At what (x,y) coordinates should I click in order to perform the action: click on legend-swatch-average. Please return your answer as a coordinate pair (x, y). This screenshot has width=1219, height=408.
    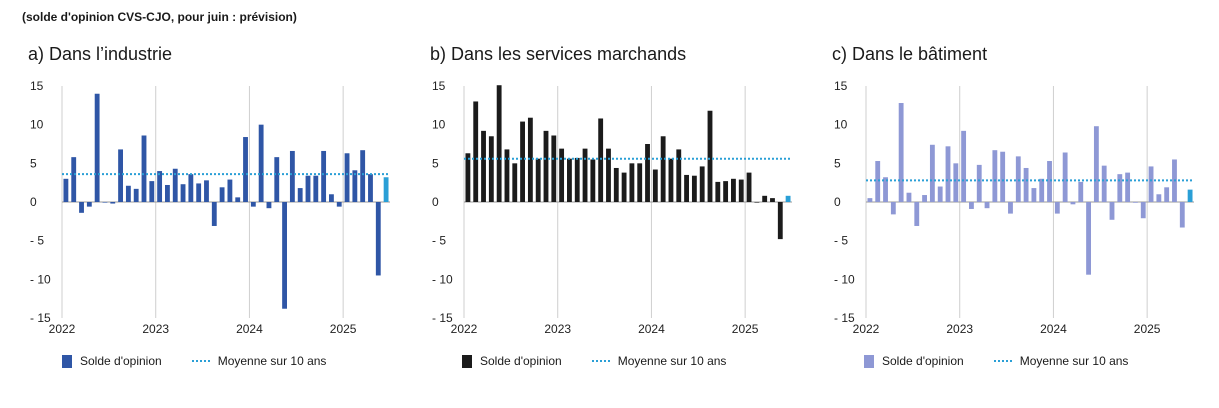
    Looking at the image, I should click on (600, 361).